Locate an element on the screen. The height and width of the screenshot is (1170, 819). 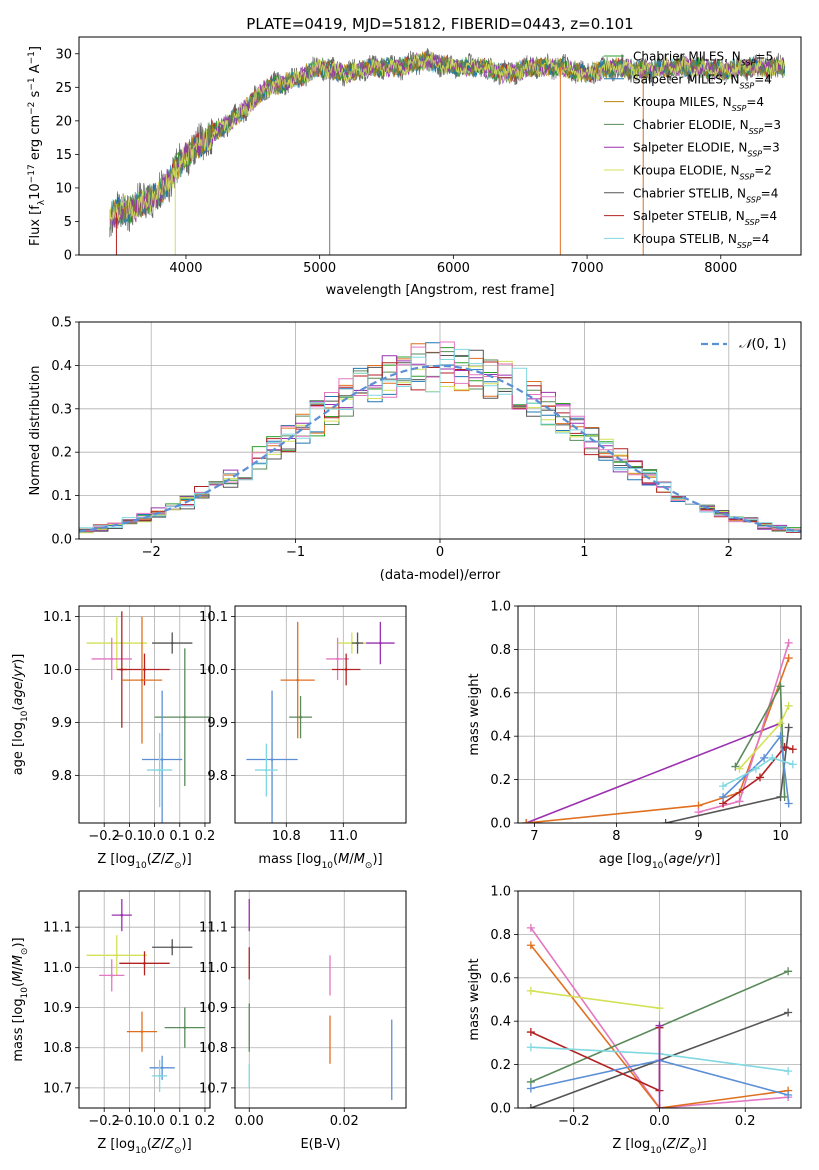
x-tick-label: 8 is located at coordinates (616, 836).